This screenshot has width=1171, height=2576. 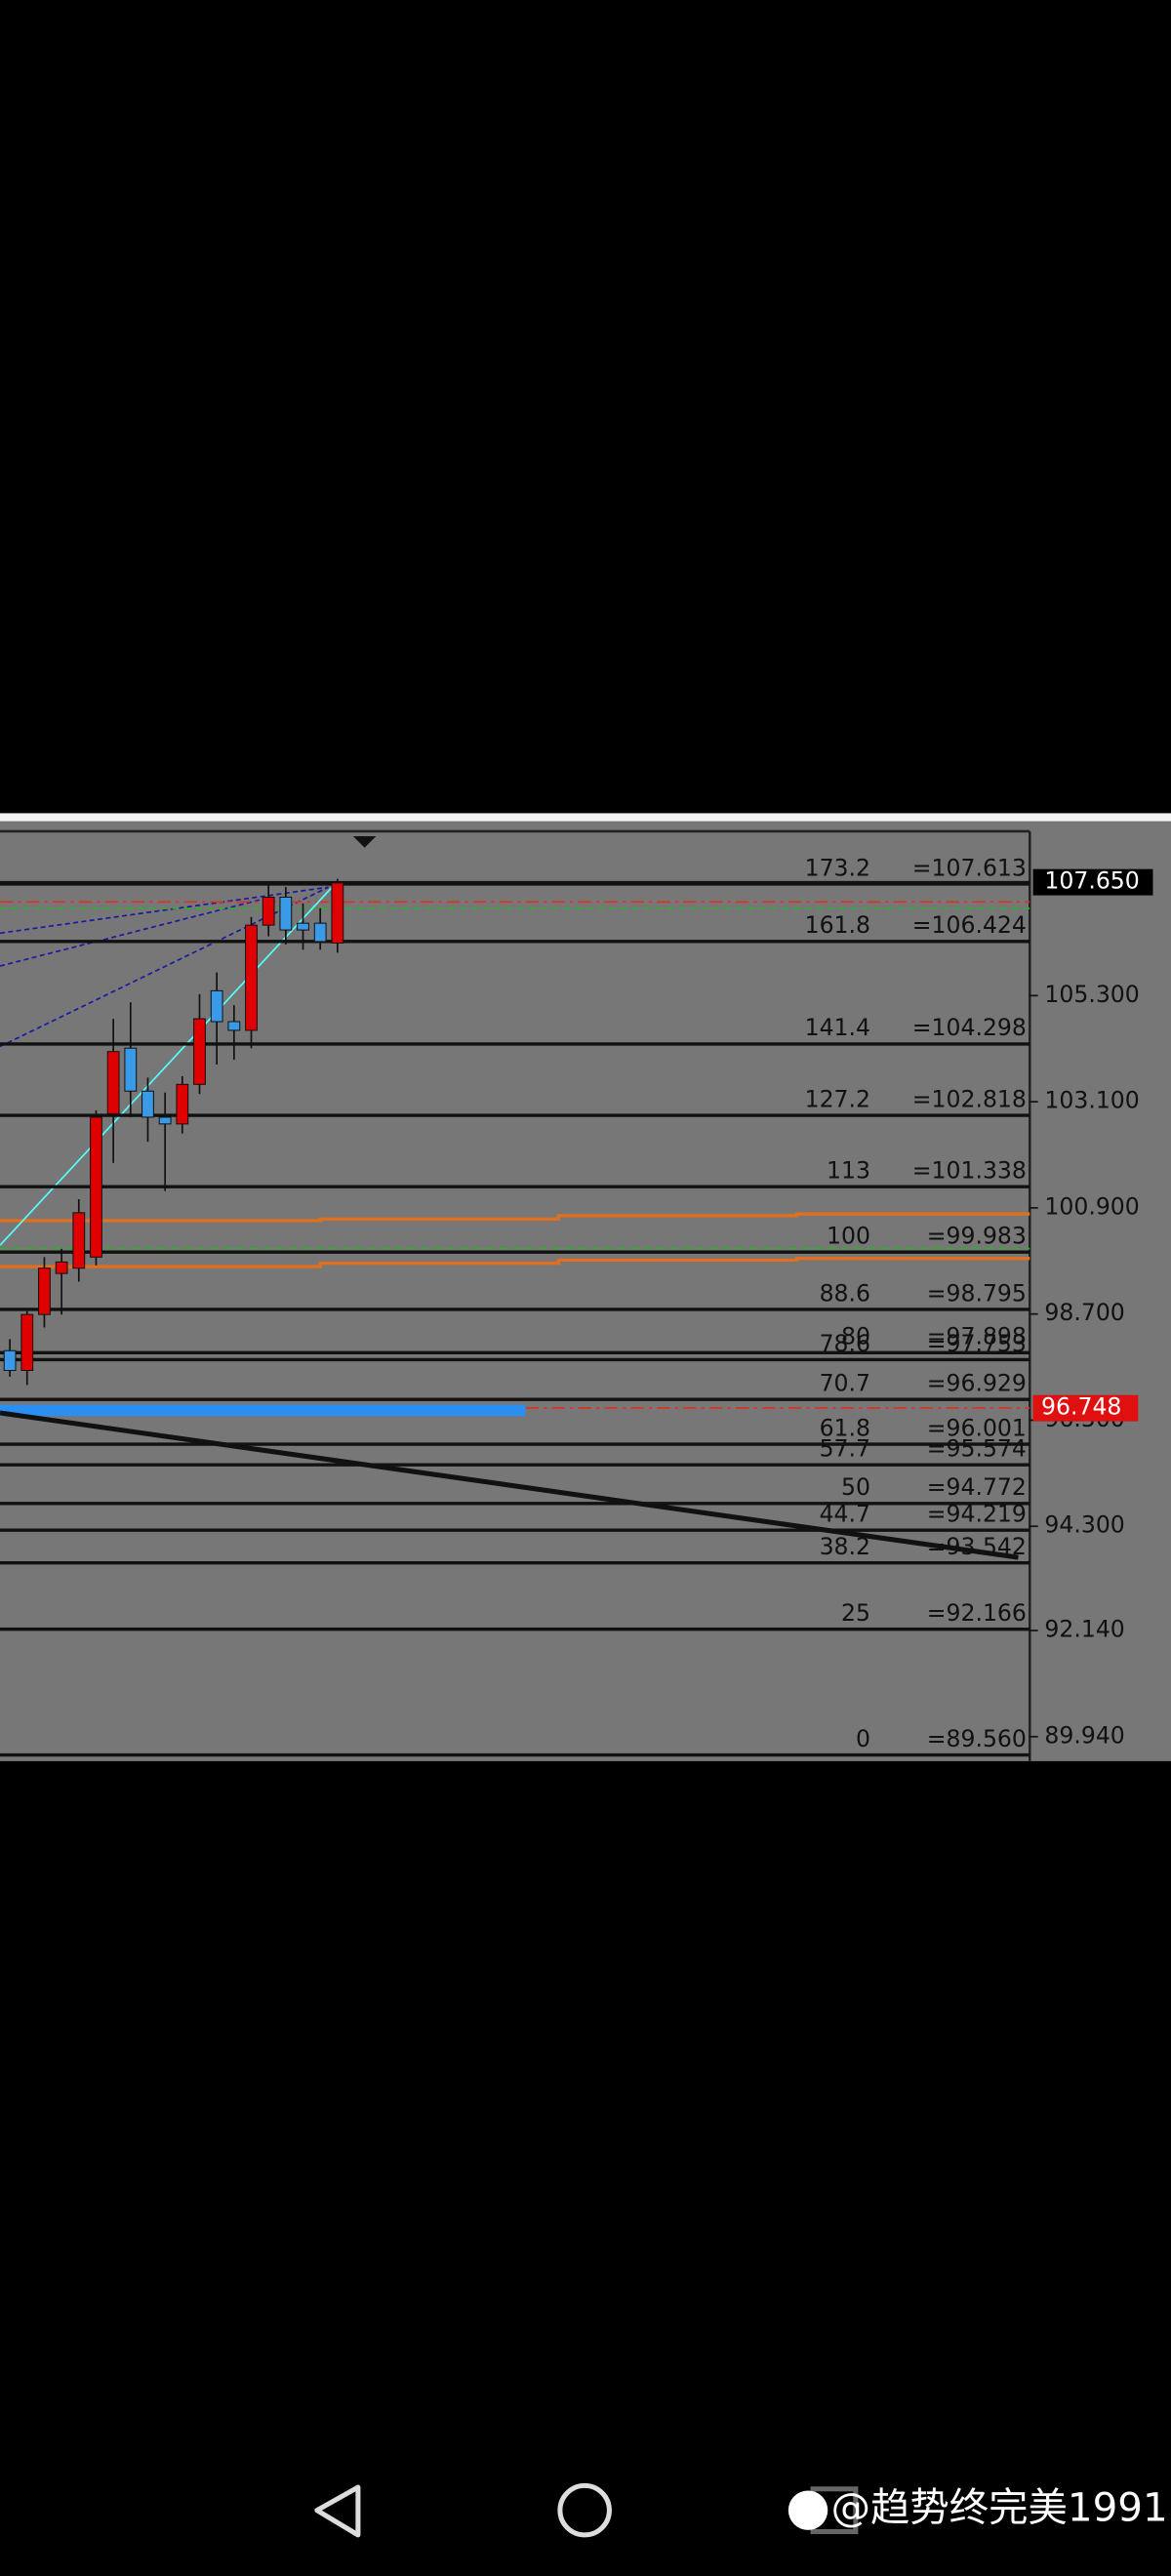 I want to click on fib-ratio: 127.2, so click(x=837, y=1098).